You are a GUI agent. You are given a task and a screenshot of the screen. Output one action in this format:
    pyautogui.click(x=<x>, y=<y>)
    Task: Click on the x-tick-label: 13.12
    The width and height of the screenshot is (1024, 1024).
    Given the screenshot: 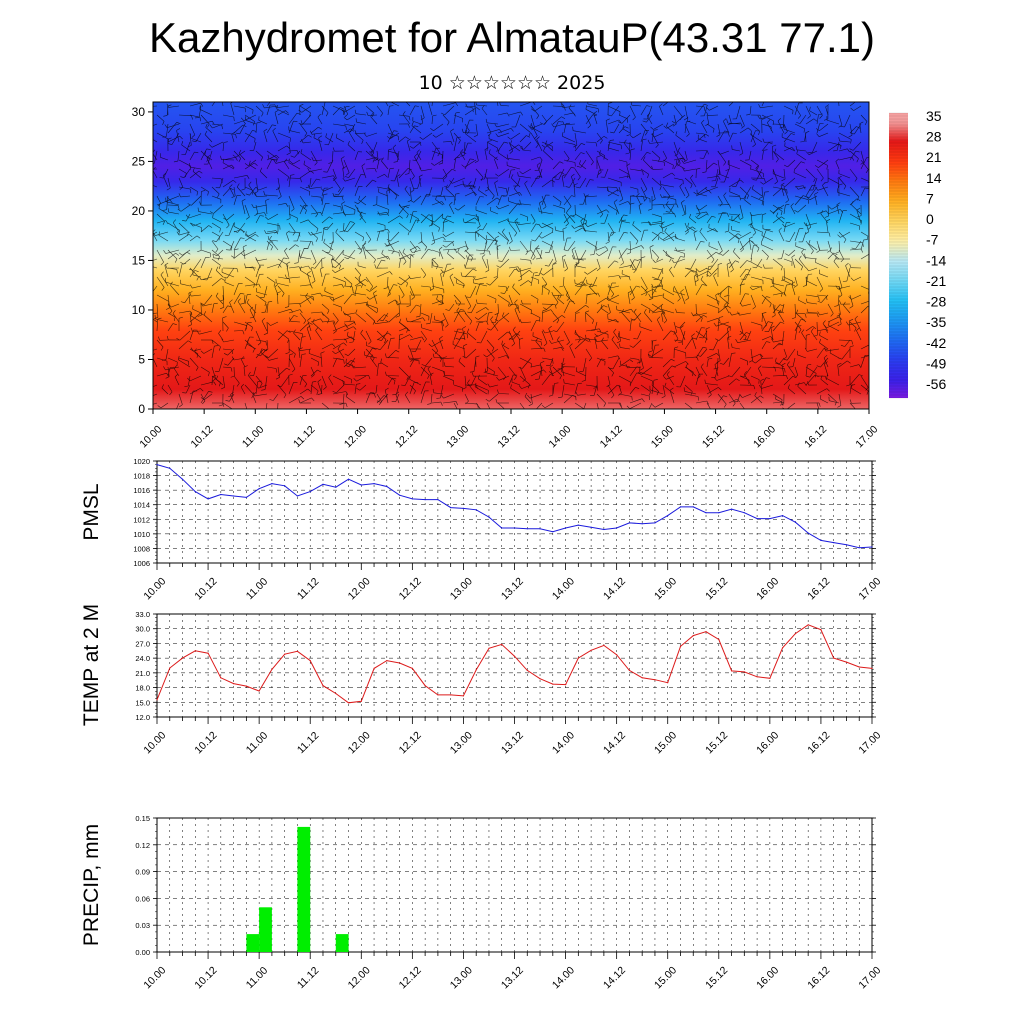 What is the action you would take?
    pyautogui.click(x=512, y=588)
    